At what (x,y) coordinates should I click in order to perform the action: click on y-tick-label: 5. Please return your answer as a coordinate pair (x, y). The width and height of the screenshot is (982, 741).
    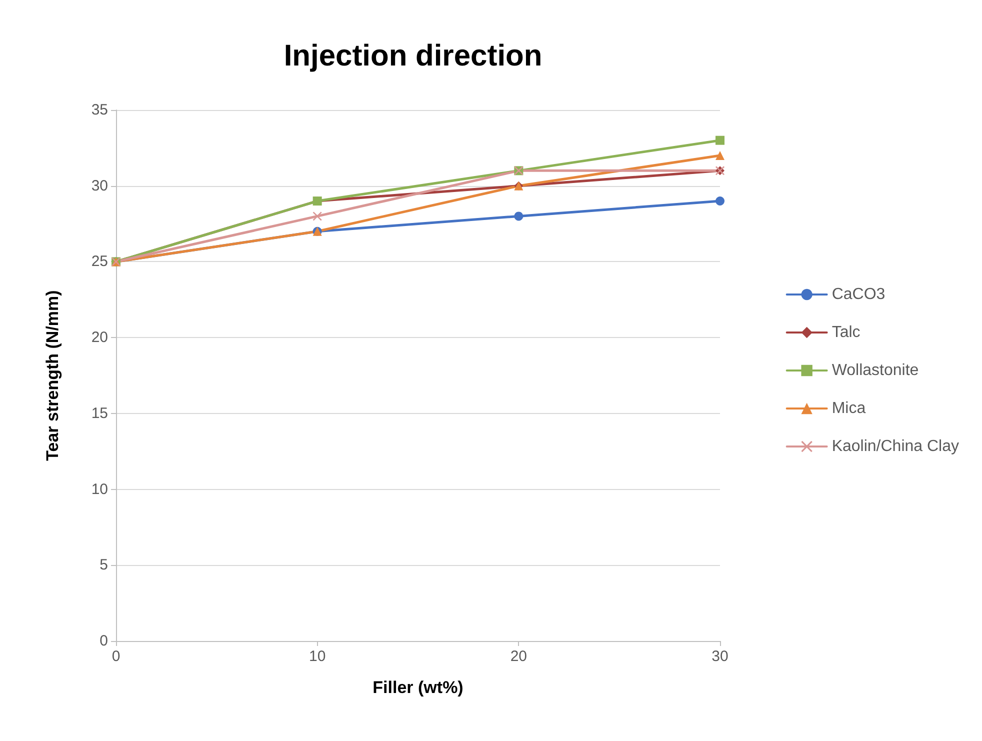
    Looking at the image, I should click on (104, 565).